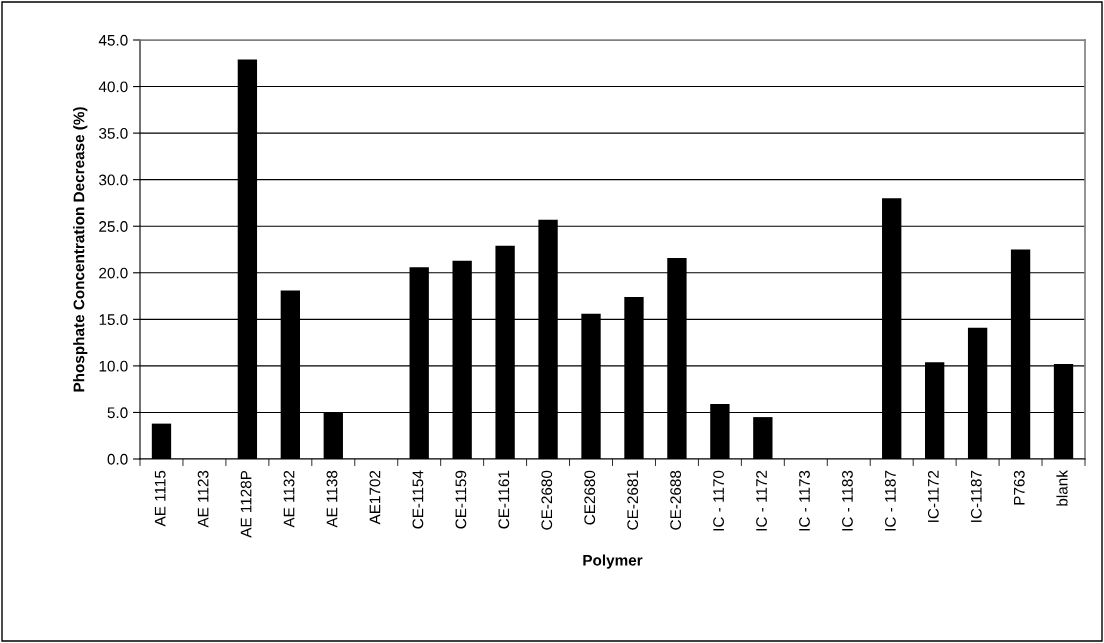  What do you see at coordinates (504, 499) in the screenshot?
I see `x-tick-label: CE-1161` at bounding box center [504, 499].